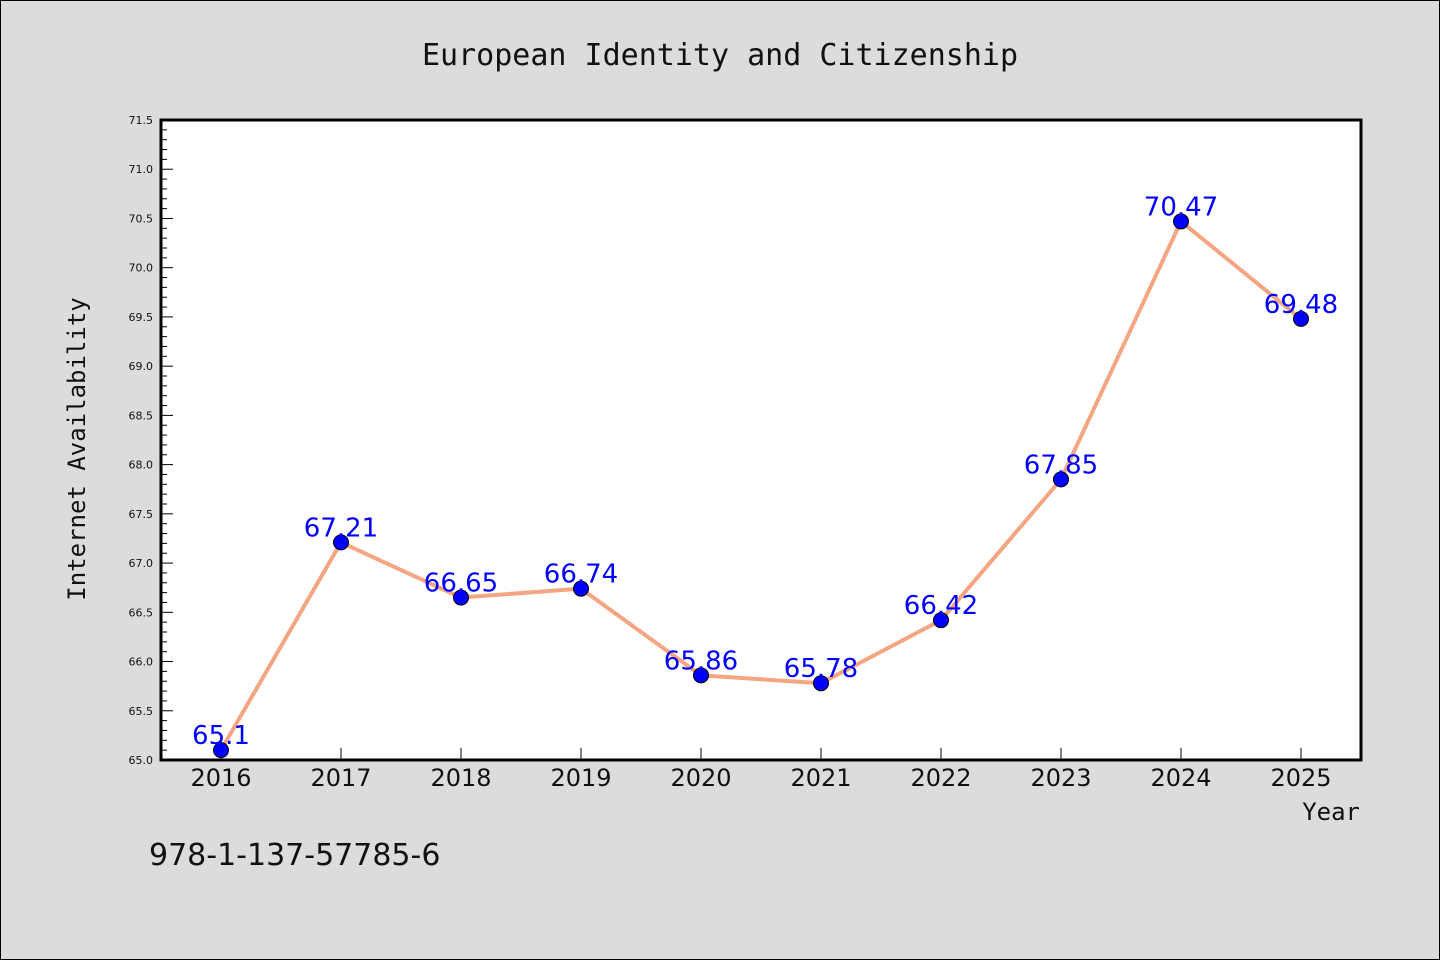  What do you see at coordinates (221, 736) in the screenshot?
I see `data-label: 65.1` at bounding box center [221, 736].